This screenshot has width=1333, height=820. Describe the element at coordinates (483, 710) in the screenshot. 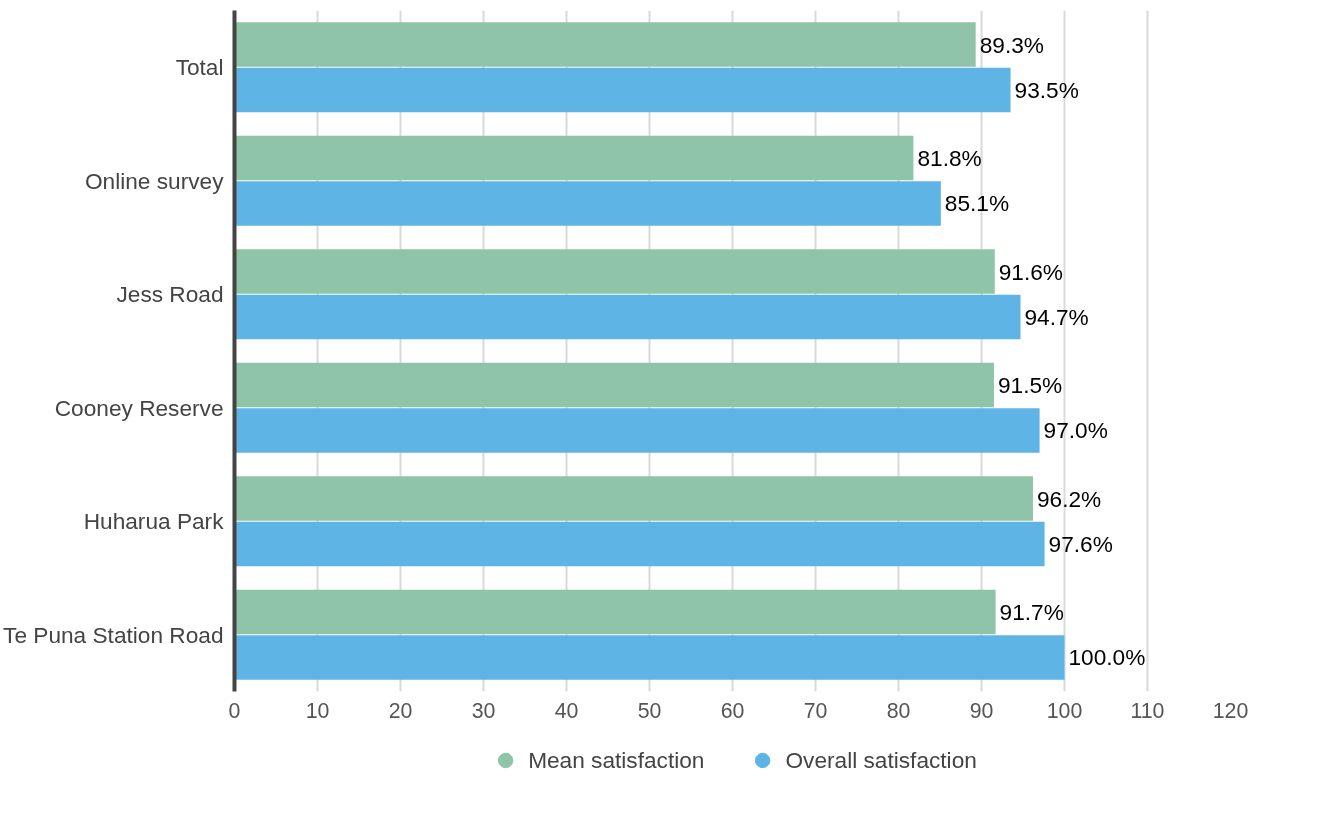

I see `x-tick-label: 30` at that location.